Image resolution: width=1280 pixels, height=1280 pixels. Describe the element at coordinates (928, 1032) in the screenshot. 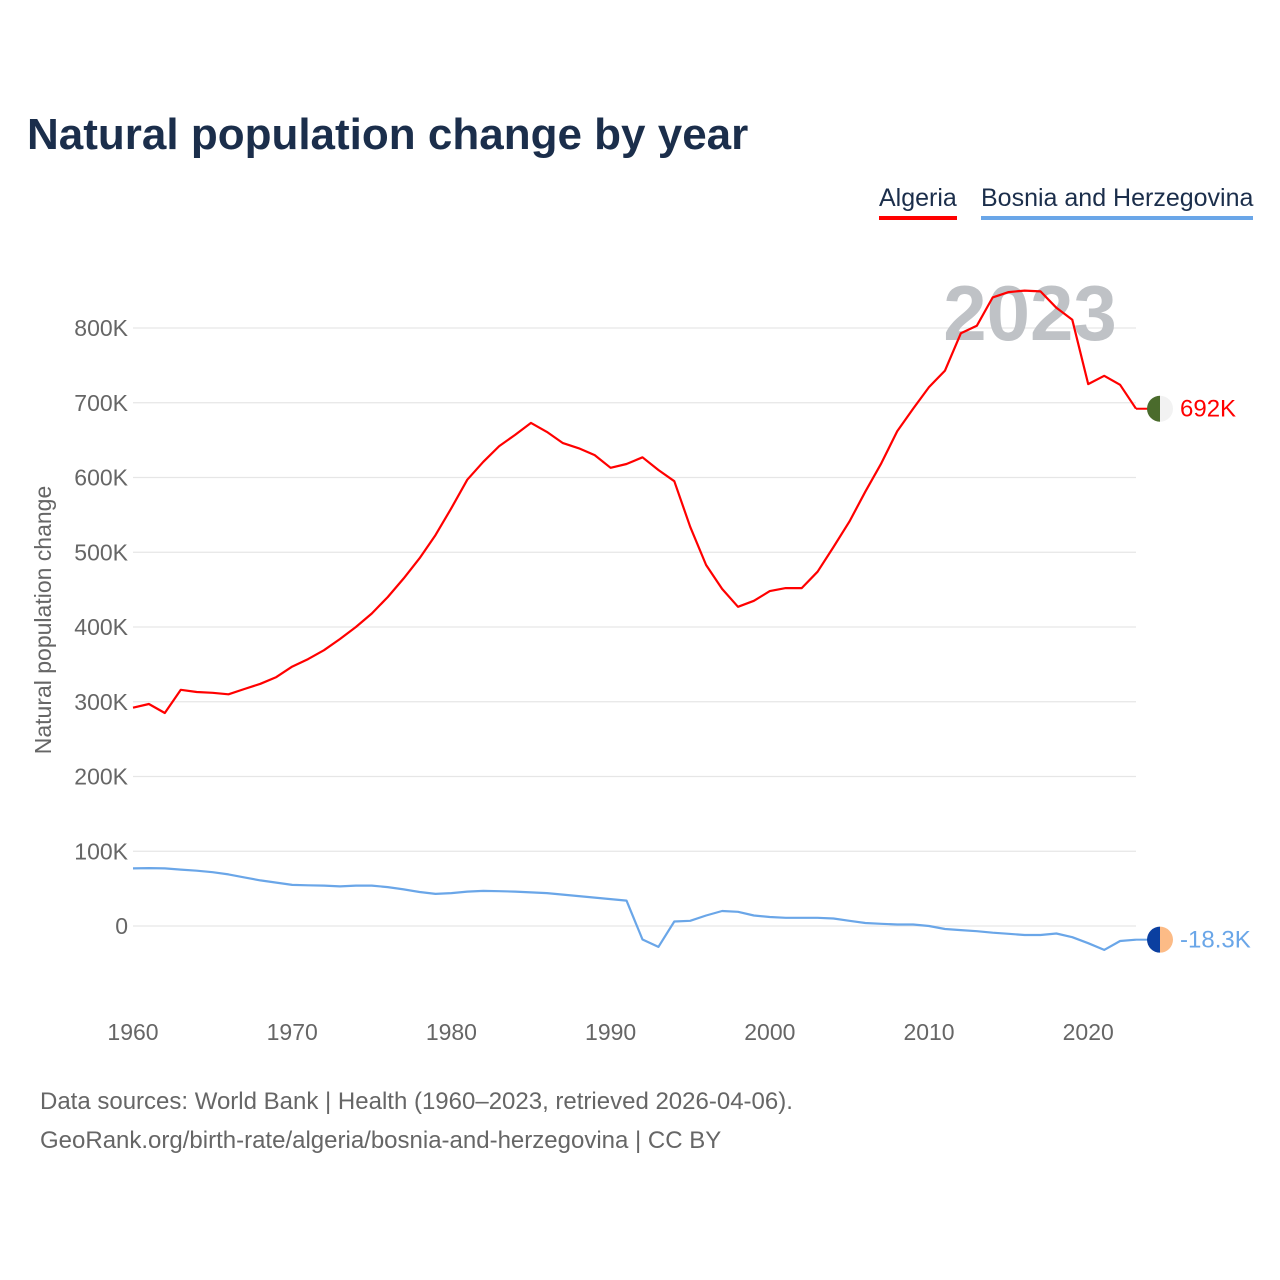

I see `x-tick-label: 2010` at that location.